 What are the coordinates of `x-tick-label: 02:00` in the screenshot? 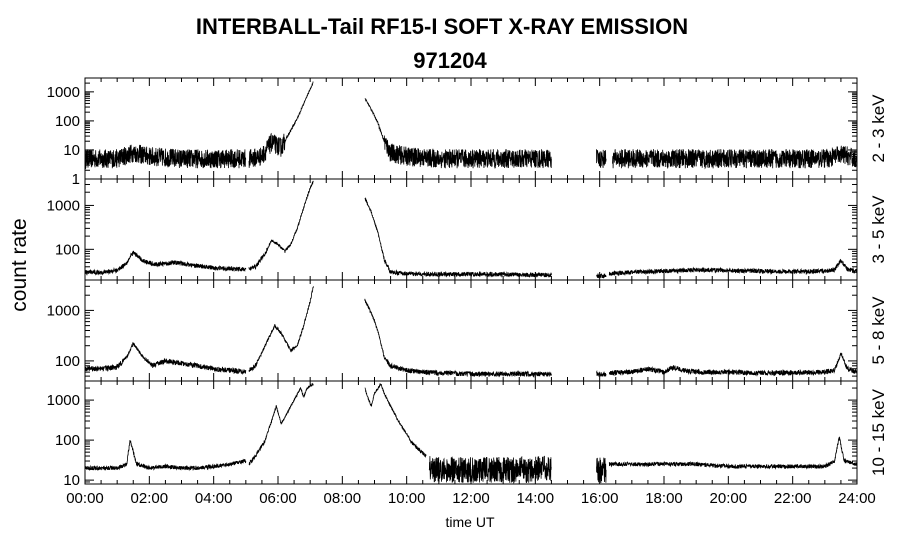 It's located at (150, 498).